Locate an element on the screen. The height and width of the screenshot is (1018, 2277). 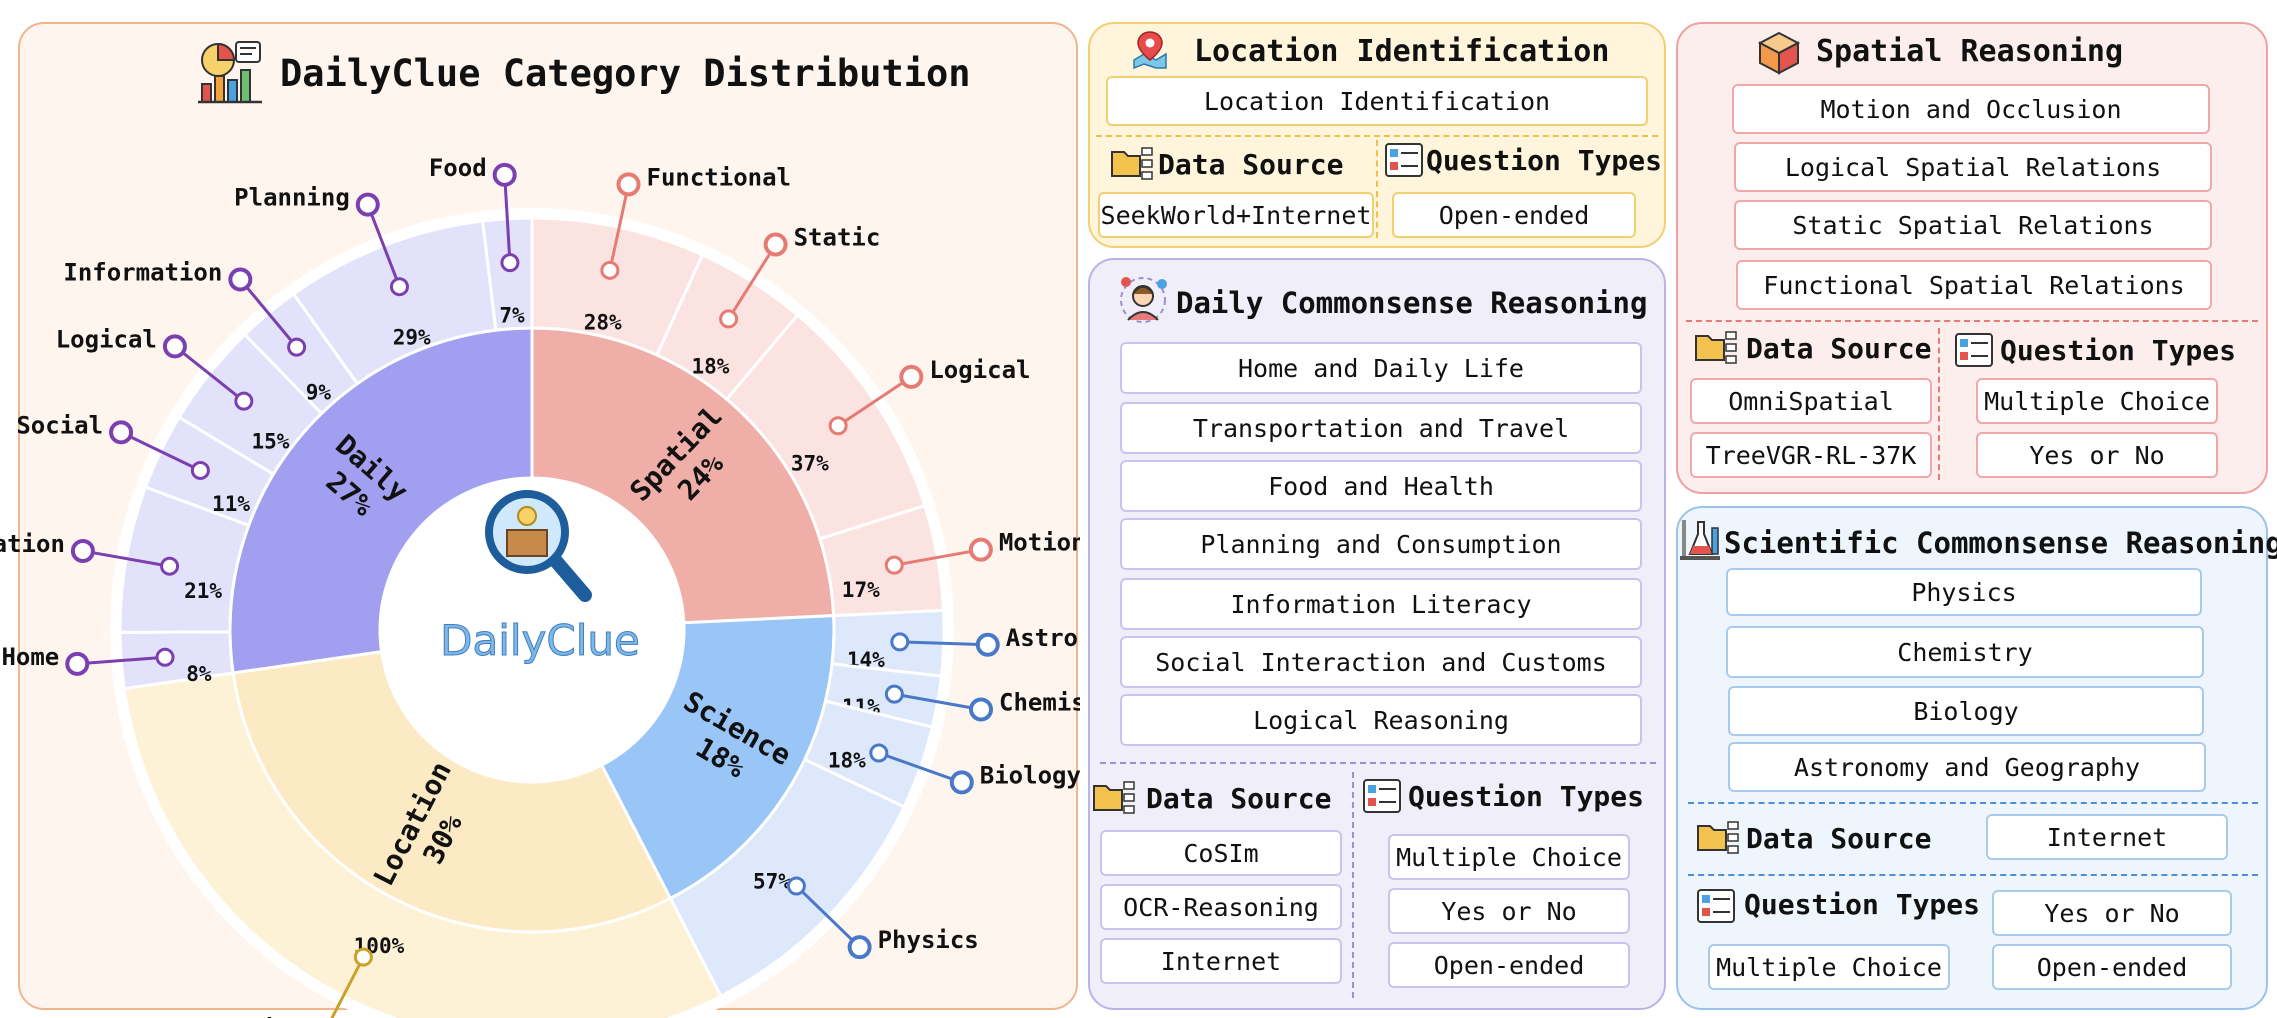
bar-chart-icon is located at coordinates (230, 72).